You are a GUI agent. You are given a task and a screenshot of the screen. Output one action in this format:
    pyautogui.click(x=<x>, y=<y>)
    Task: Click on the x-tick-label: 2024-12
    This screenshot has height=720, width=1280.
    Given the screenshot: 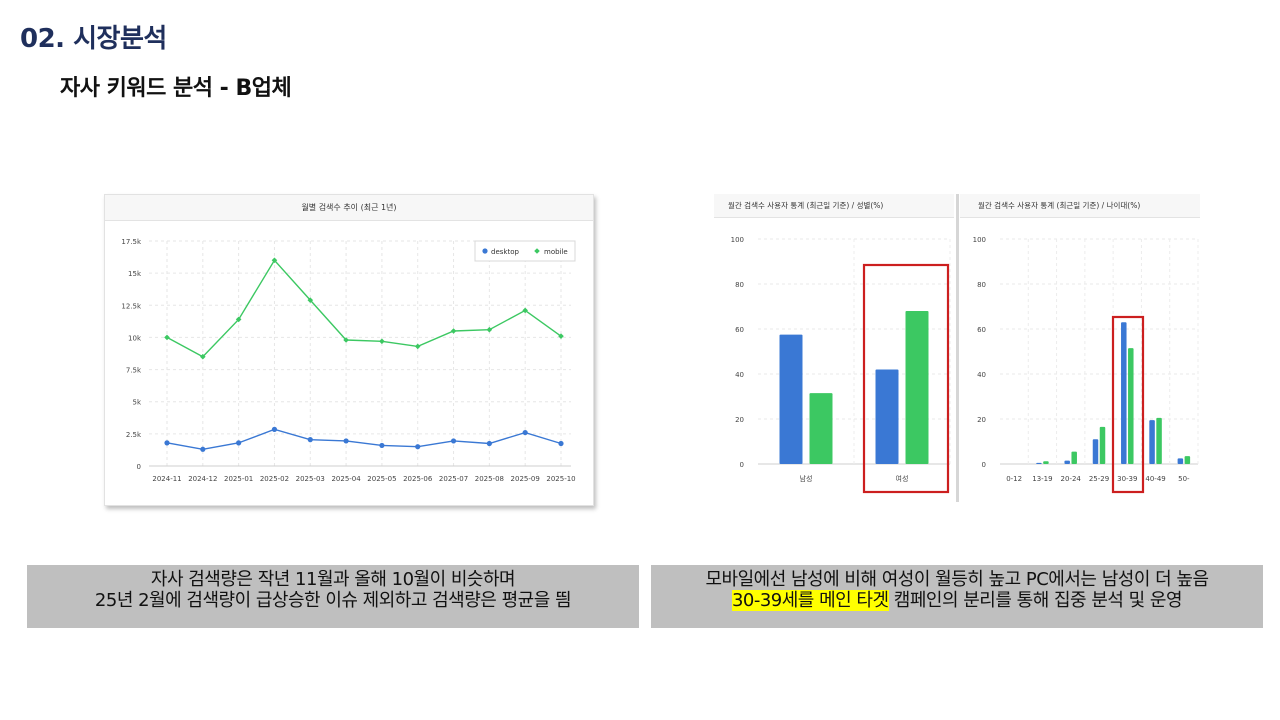 What is the action you would take?
    pyautogui.click(x=202, y=479)
    